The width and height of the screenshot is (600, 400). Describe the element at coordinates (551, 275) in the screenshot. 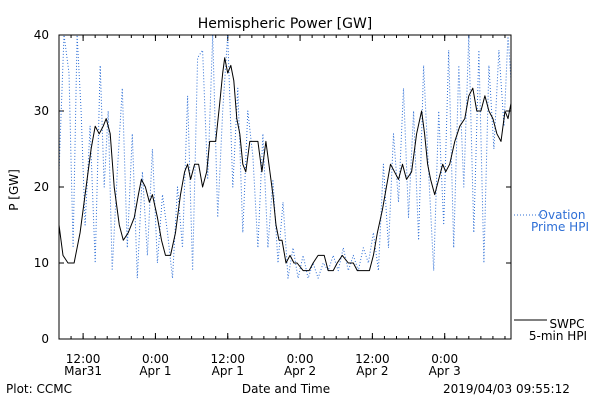

I see `legend: SWPC 5-min HPI Ovation Prime HPI` at that location.